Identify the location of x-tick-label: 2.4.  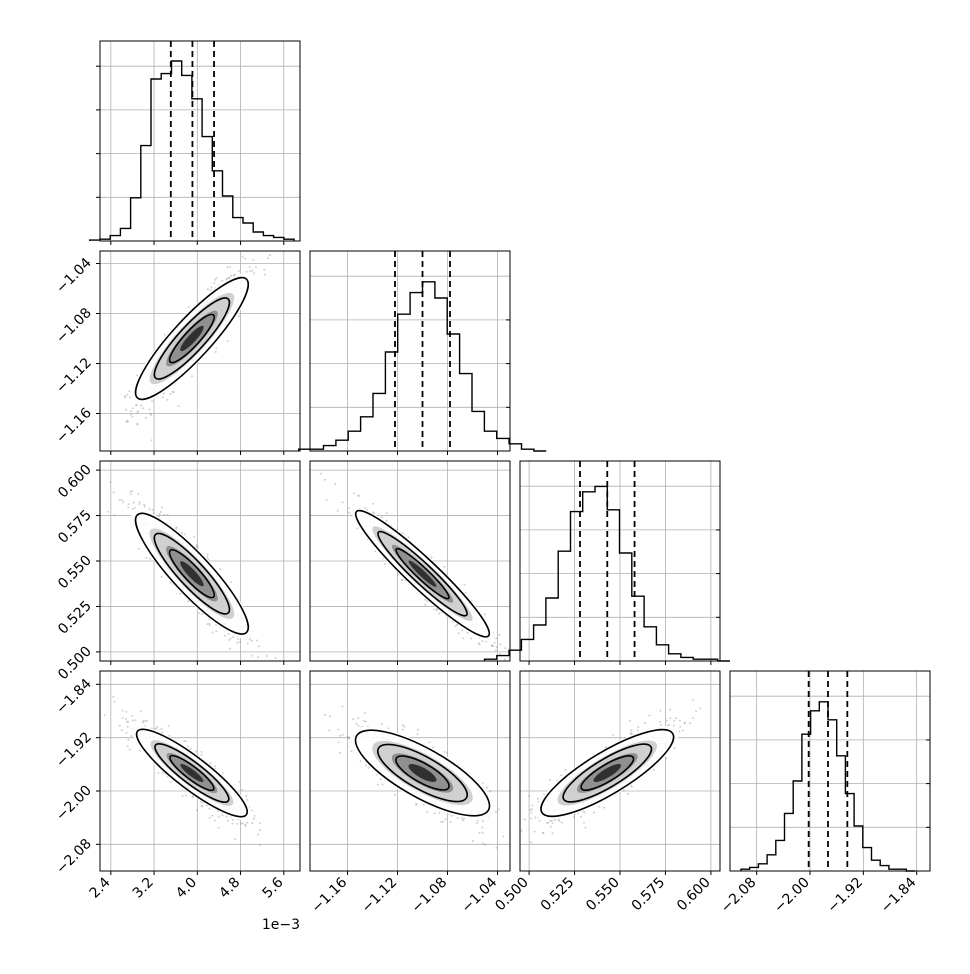
(100, 887).